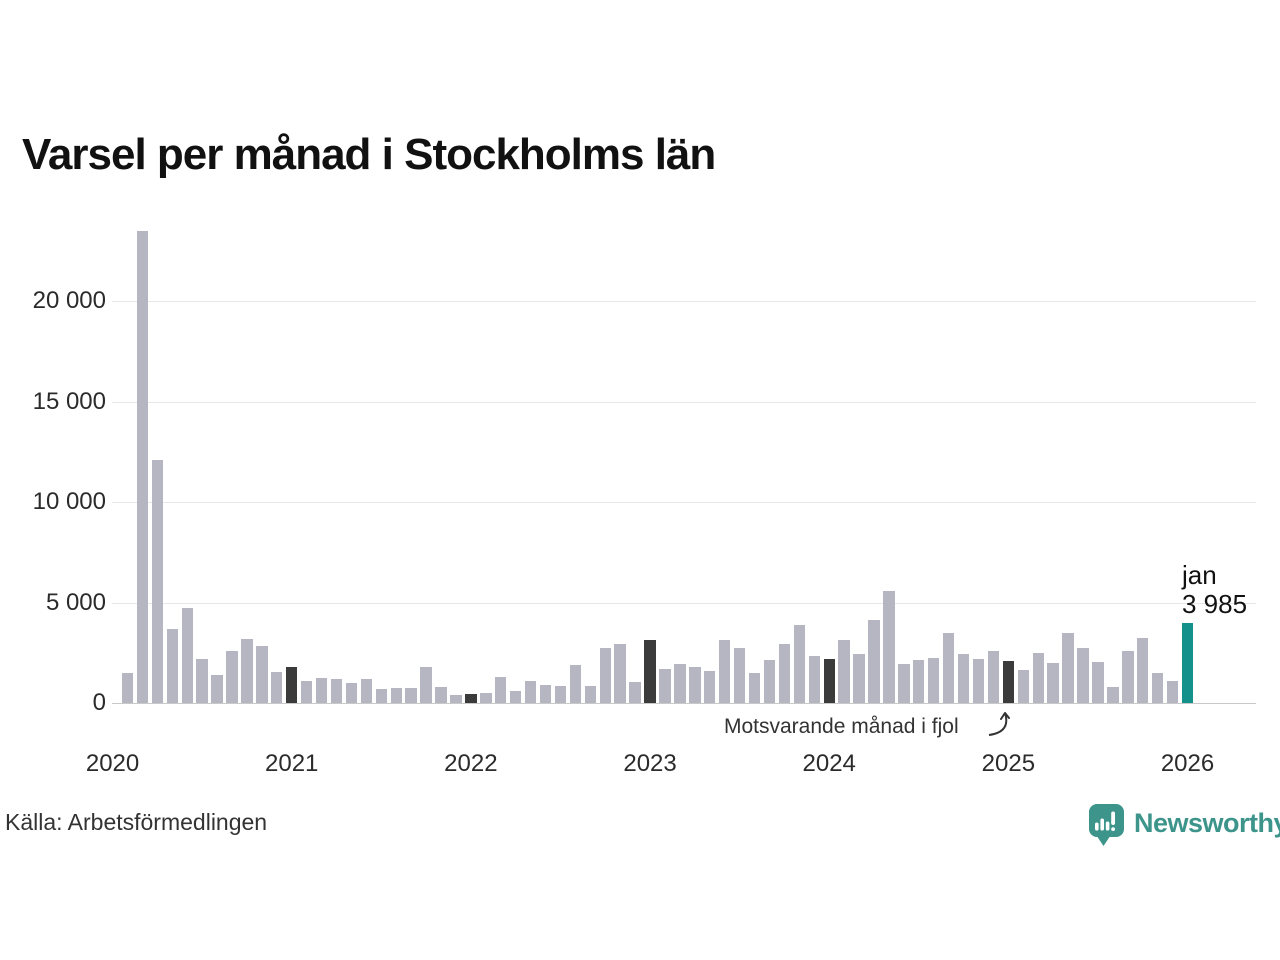 The height and width of the screenshot is (960, 1280). I want to click on x-tick-label-2024: 2024, so click(829, 763).